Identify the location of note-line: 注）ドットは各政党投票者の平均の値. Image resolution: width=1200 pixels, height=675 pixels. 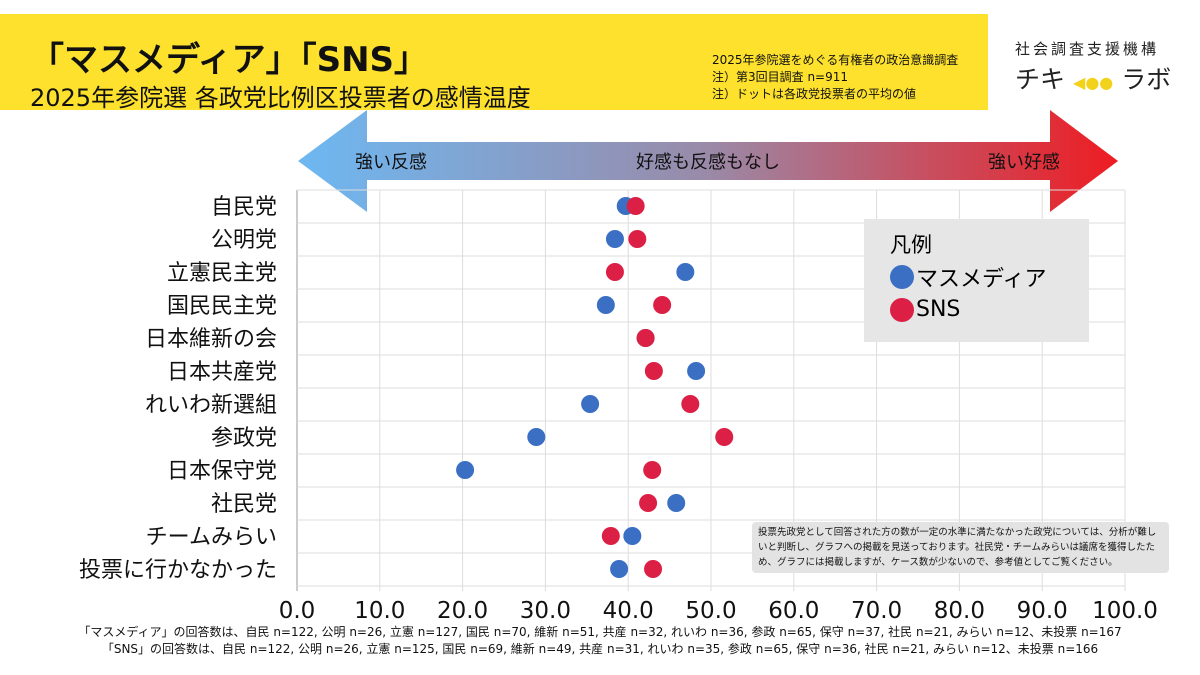
(814, 94).